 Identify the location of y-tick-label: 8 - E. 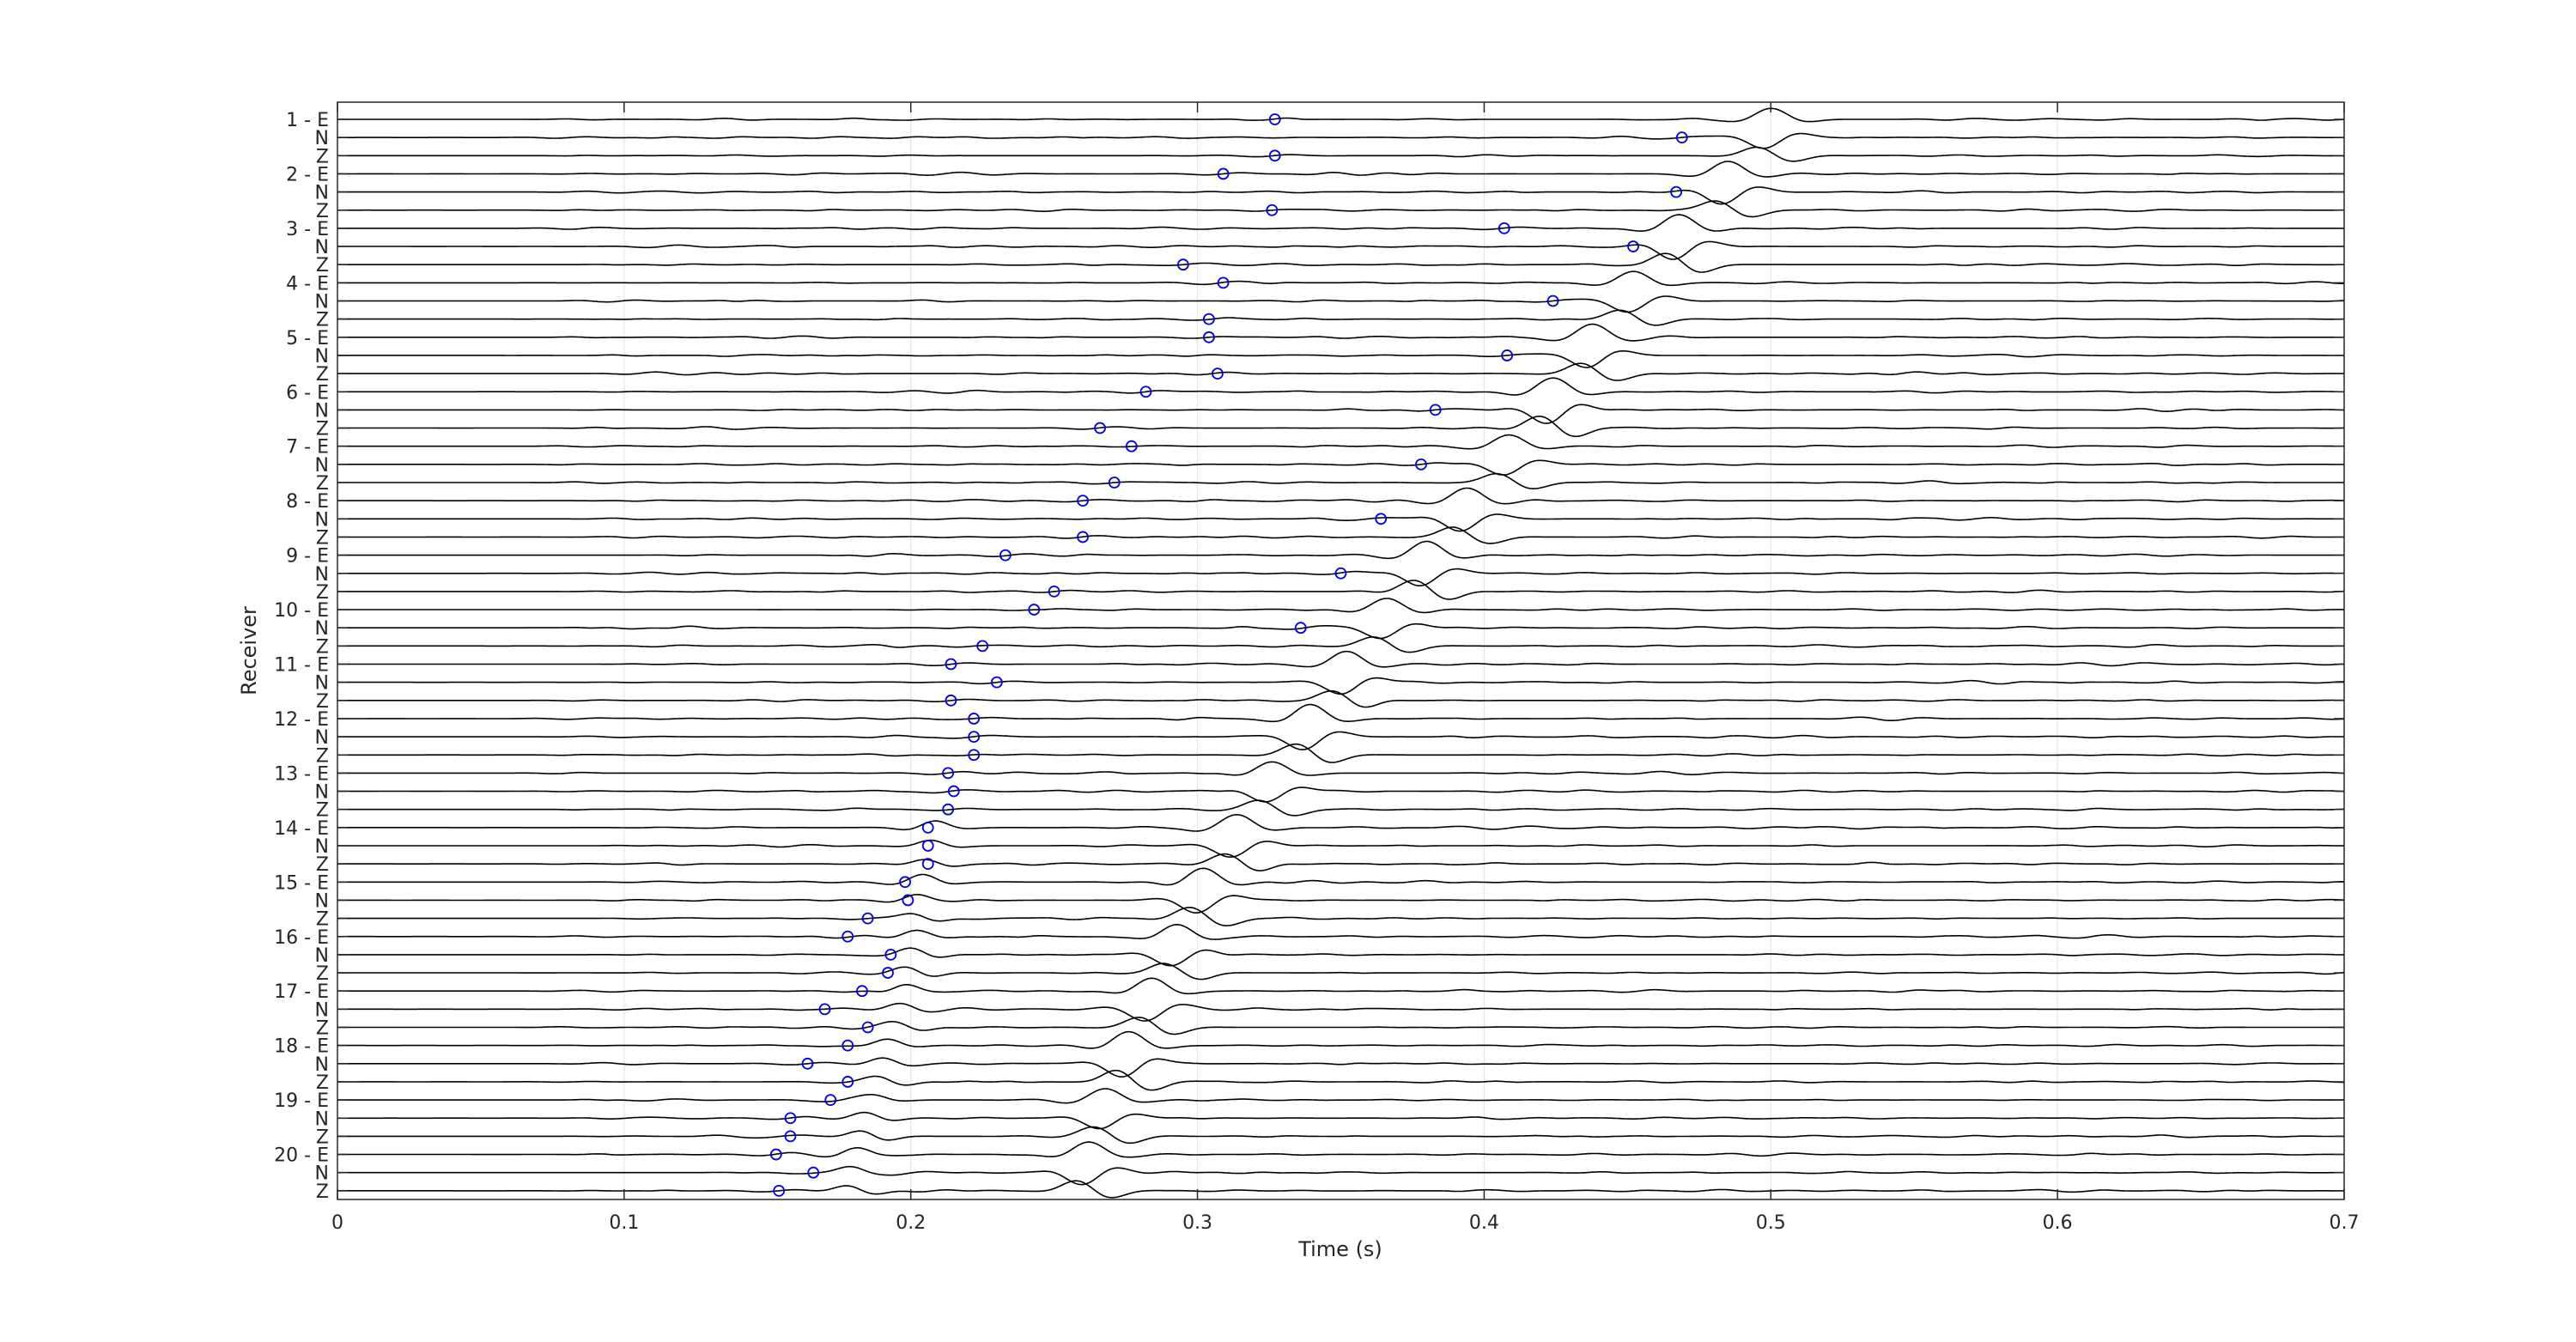
(307, 502).